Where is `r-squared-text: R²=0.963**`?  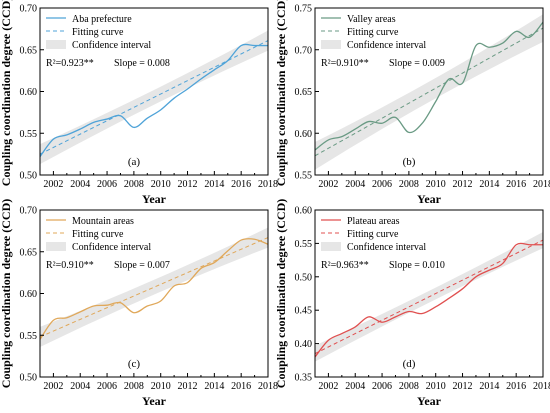 r-squared-text: R²=0.963** is located at coordinates (345, 265).